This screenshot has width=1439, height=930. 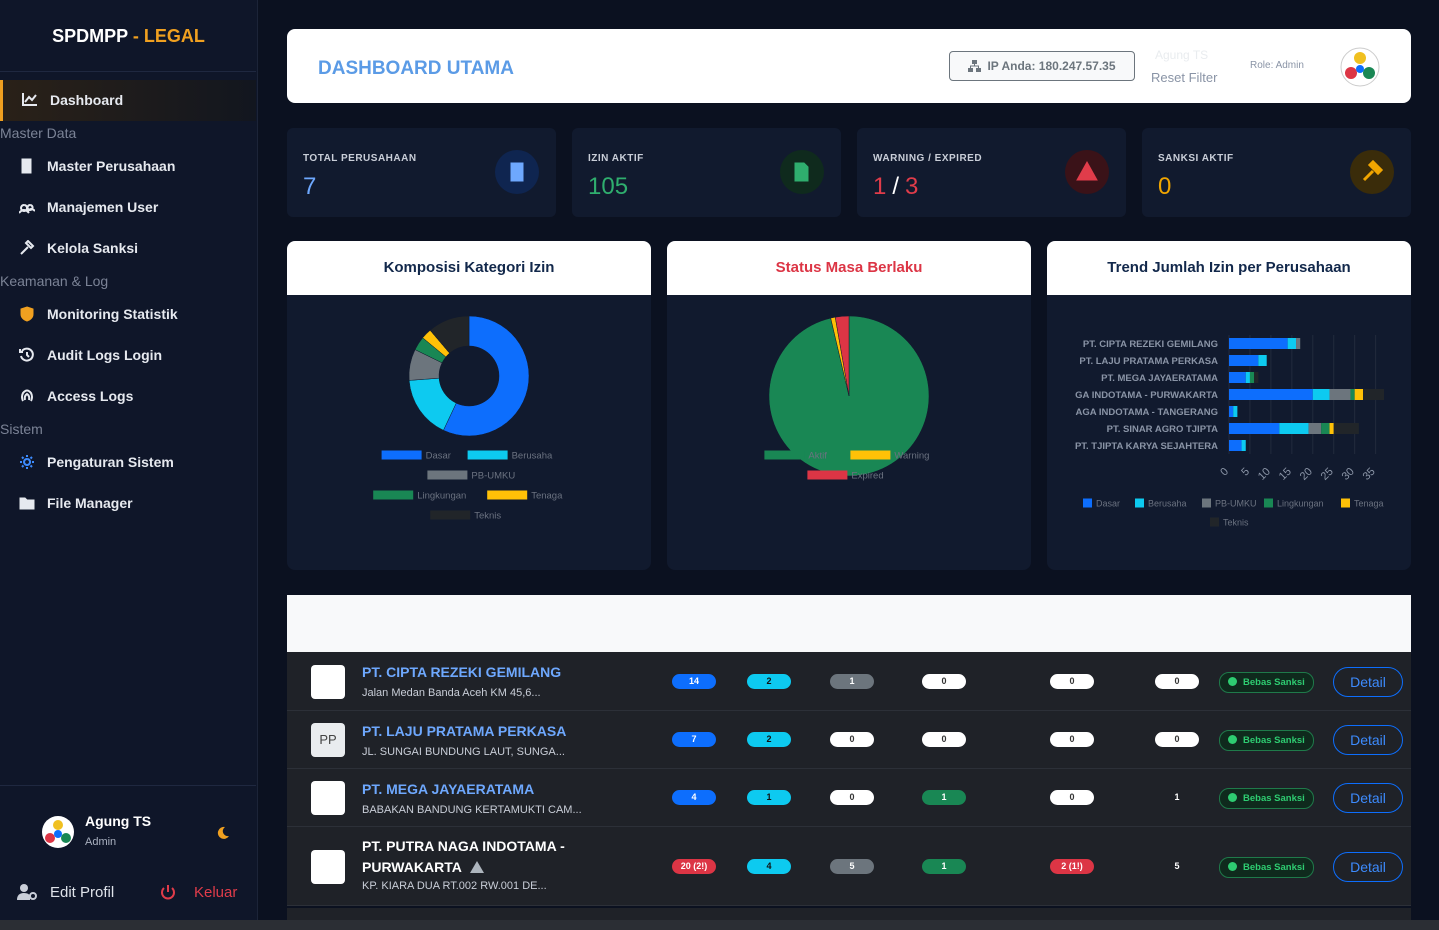 What do you see at coordinates (27, 892) in the screenshot?
I see `edit-profile-icon` at bounding box center [27, 892].